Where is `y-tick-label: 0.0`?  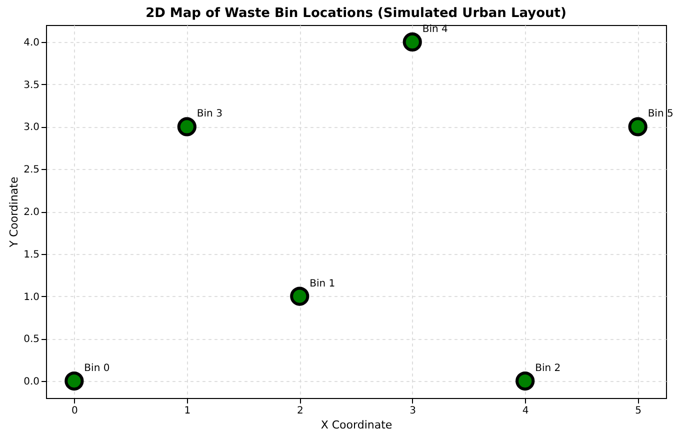
y-tick-label: 0.0 is located at coordinates (32, 382).